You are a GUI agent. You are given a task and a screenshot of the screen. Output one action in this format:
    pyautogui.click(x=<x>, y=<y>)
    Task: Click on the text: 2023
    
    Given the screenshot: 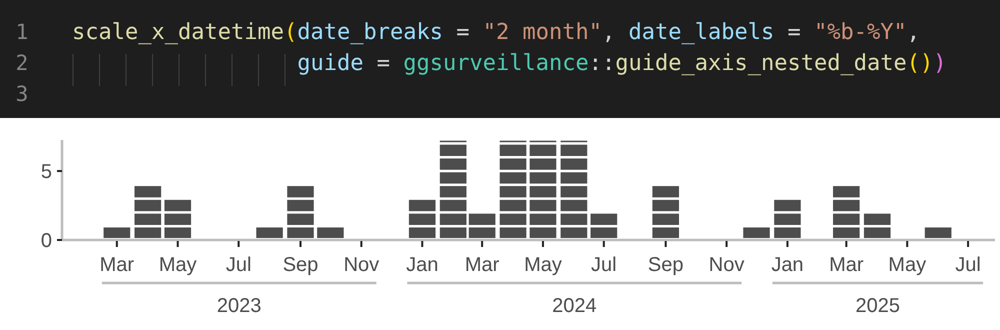 What is the action you would take?
    pyautogui.click(x=239, y=306)
    